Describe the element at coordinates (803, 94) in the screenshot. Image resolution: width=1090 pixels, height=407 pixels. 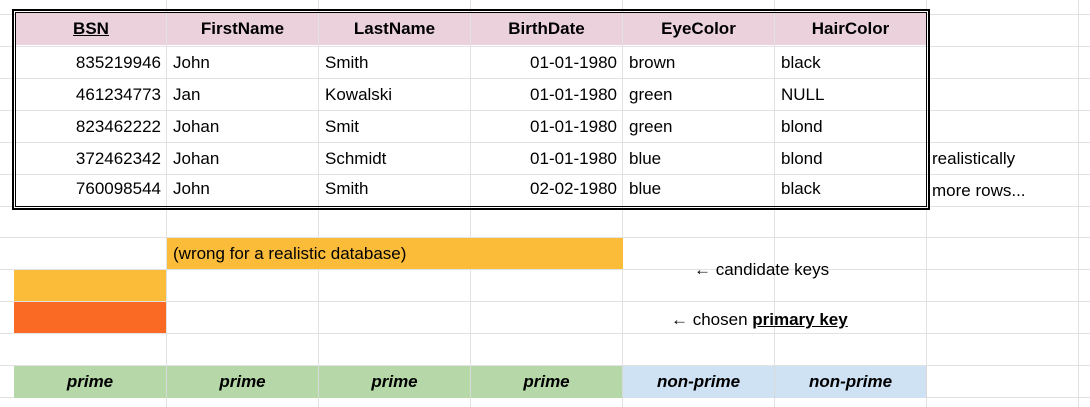
I see `cell-haircolor: NULL` at that location.